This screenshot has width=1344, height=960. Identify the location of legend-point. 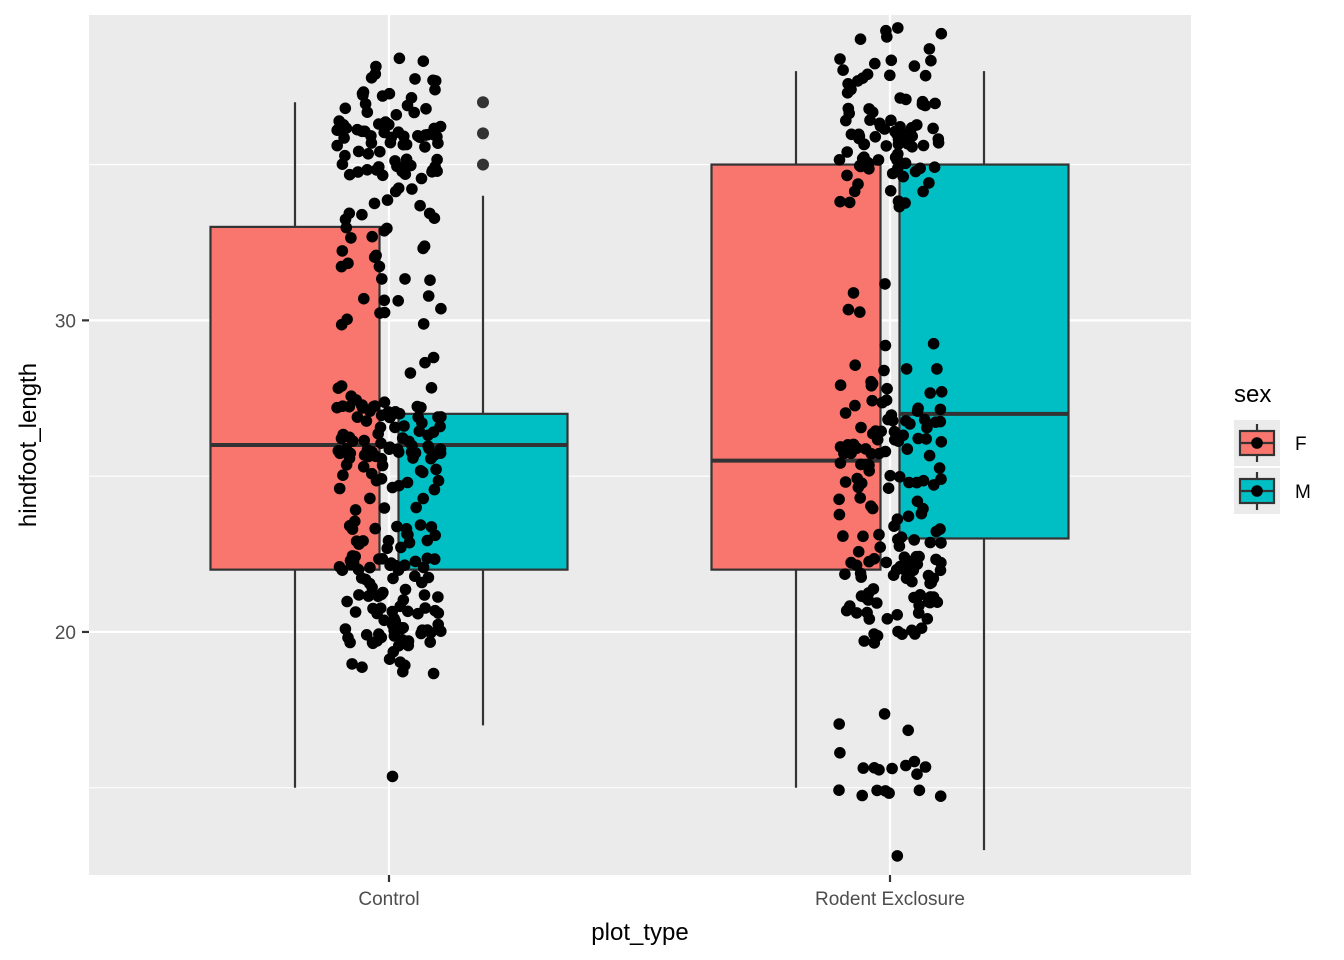
(1257, 443).